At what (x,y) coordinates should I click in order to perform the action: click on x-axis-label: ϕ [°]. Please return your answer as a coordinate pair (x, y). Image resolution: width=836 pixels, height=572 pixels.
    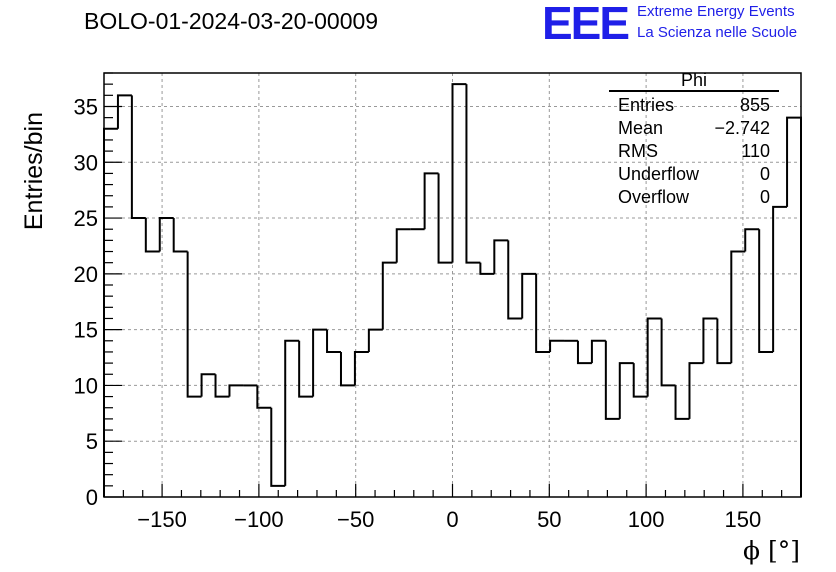
    Looking at the image, I should click on (771, 550).